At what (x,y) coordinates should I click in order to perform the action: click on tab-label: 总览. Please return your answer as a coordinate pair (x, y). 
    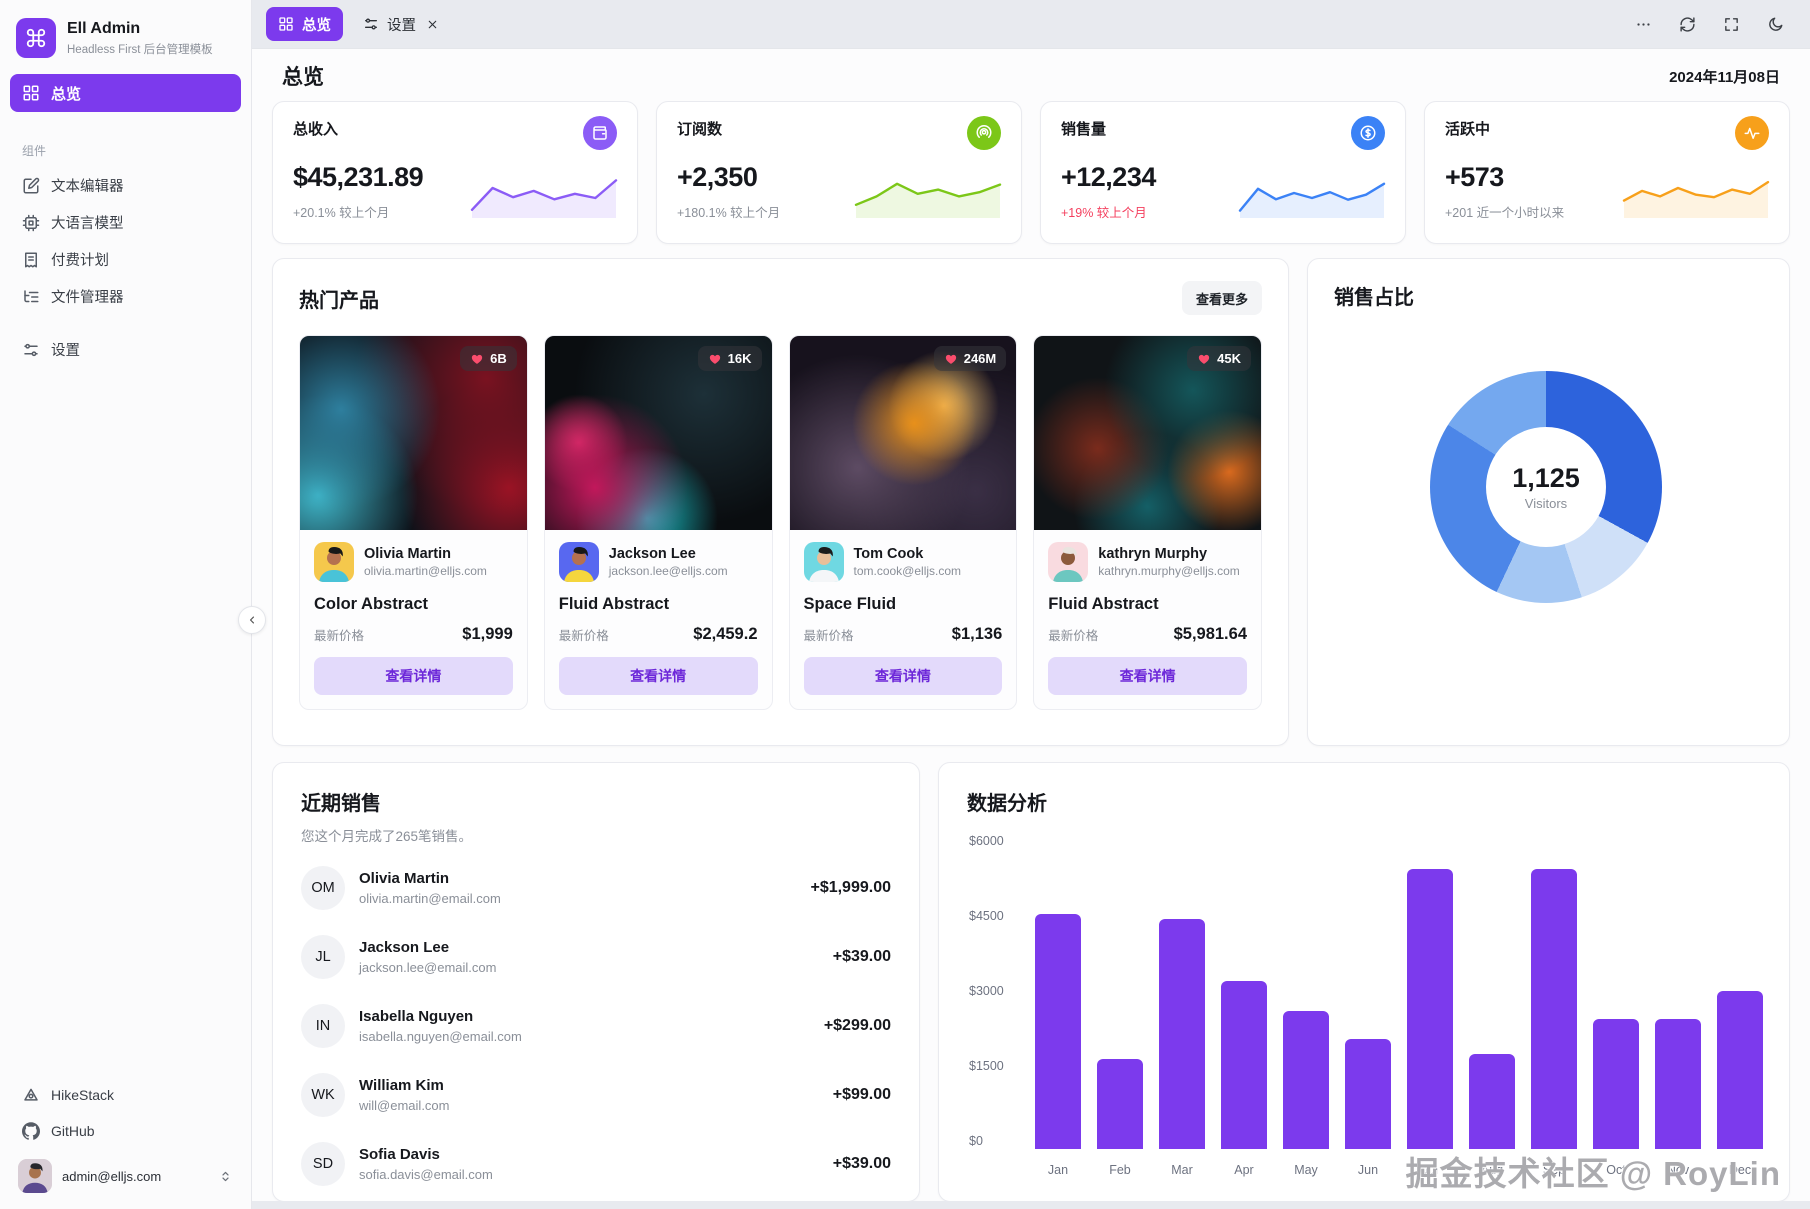
    Looking at the image, I should click on (316, 25).